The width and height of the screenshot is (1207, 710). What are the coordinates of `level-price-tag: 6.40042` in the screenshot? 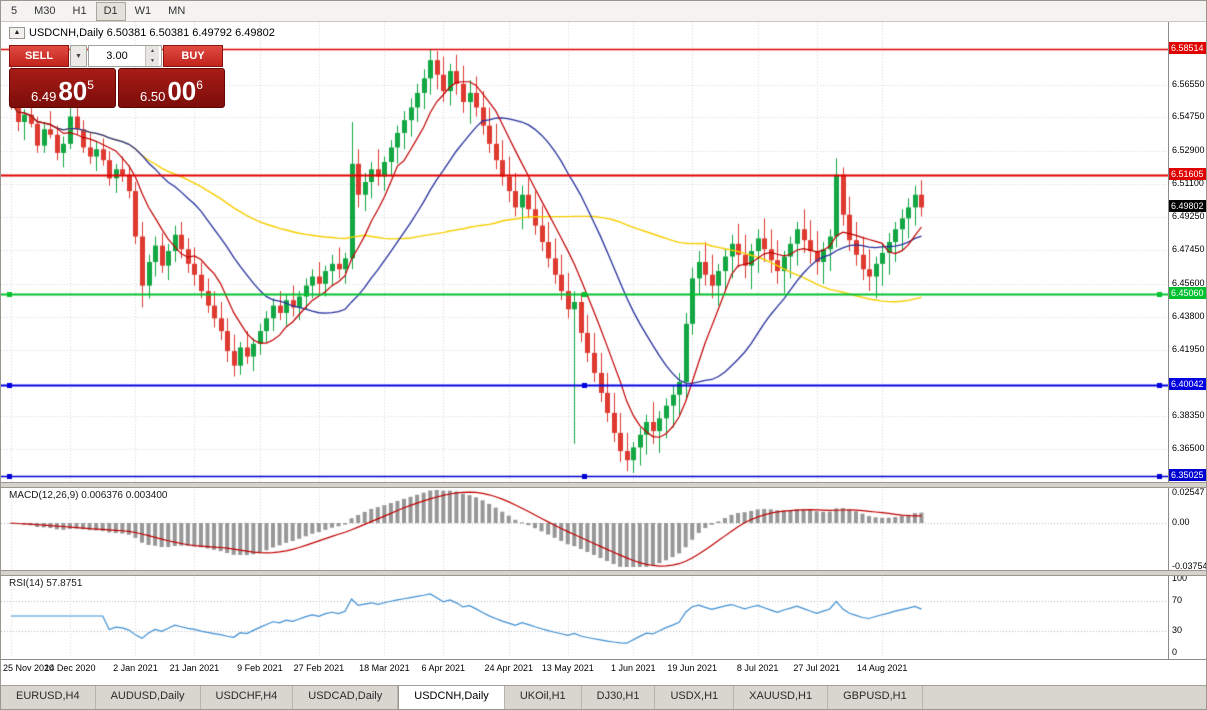 It's located at (1187, 383).